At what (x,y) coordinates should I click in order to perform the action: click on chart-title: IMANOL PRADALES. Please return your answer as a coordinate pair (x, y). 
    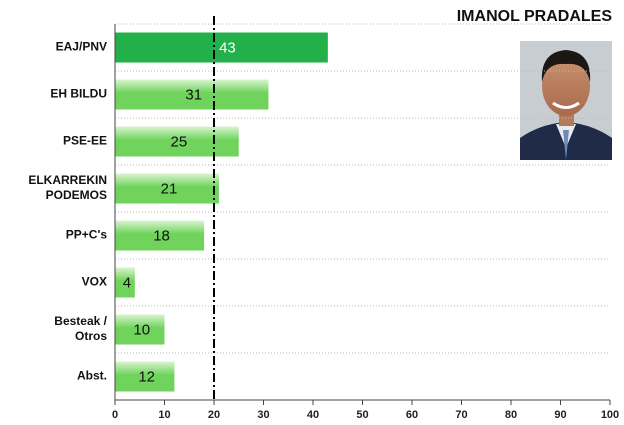
    Looking at the image, I should click on (535, 16).